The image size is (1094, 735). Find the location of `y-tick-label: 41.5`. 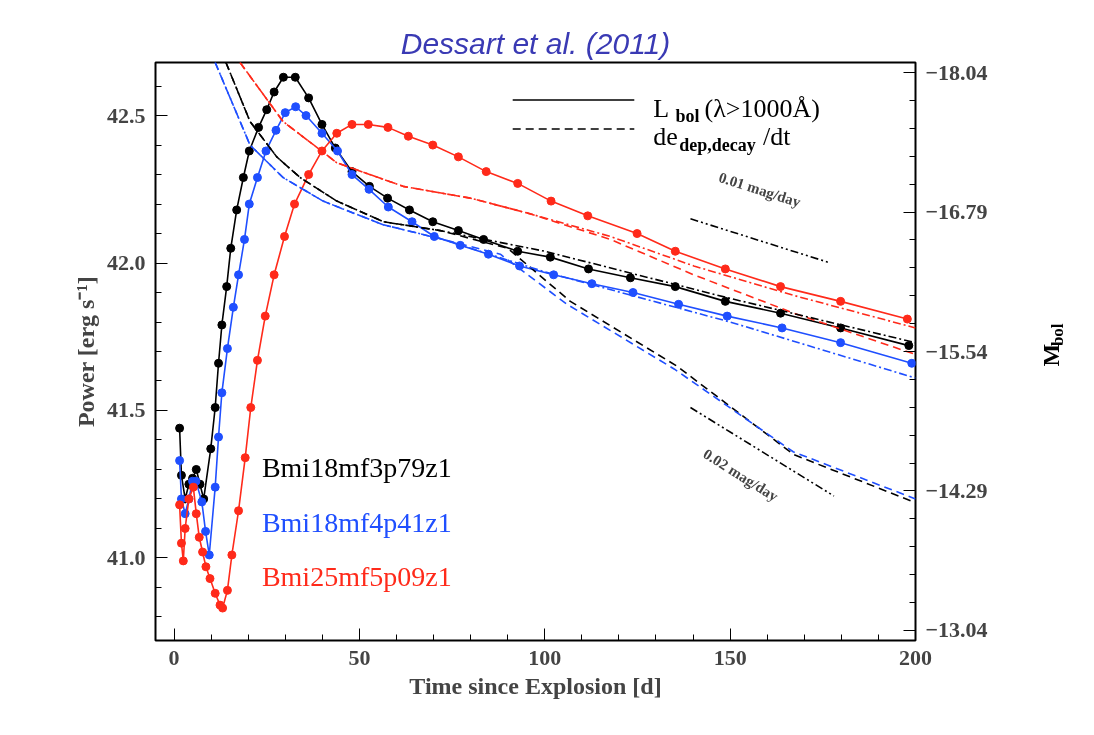

y-tick-label: 41.5 is located at coordinates (126, 410).